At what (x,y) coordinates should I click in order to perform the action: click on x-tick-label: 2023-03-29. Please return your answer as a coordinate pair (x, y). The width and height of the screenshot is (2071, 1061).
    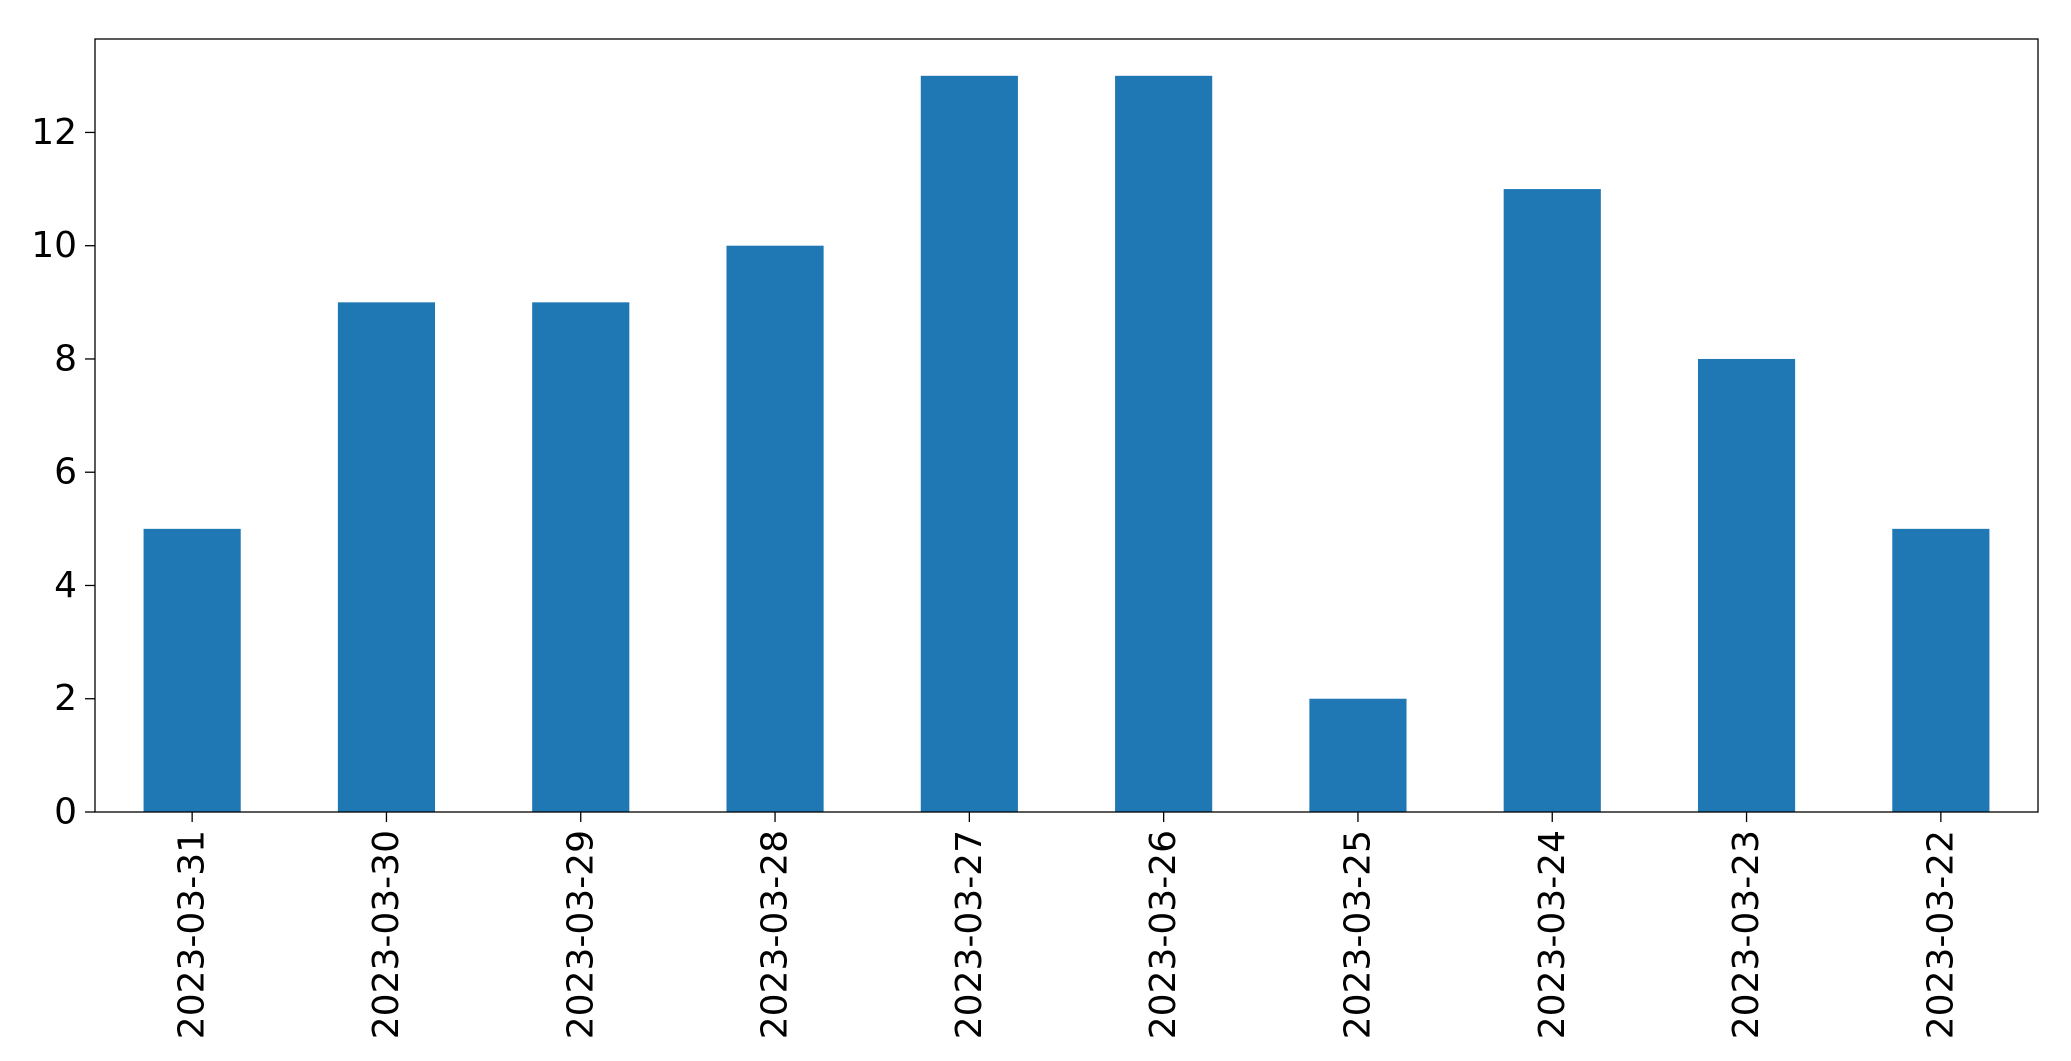
    Looking at the image, I should click on (580, 934).